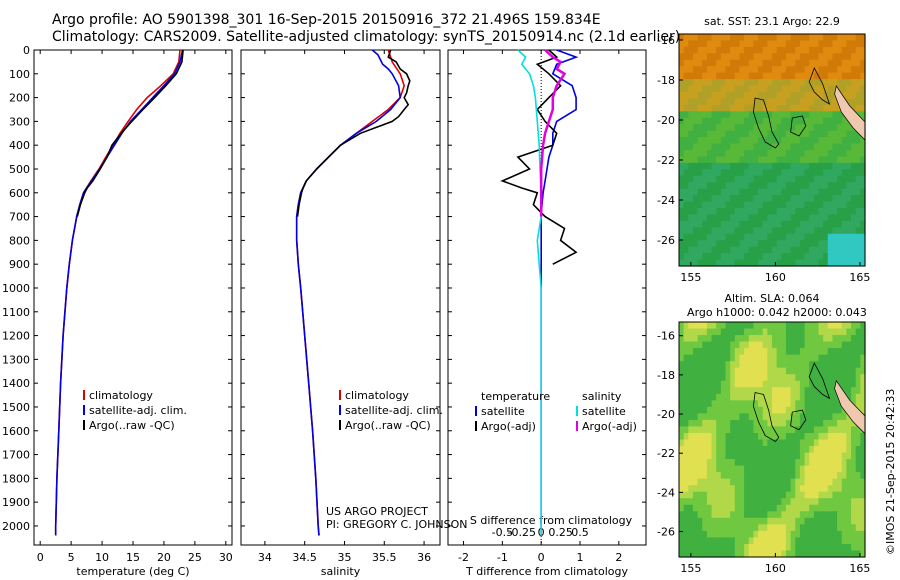  I want to click on y-tick-label: 1100, so click(16, 312).